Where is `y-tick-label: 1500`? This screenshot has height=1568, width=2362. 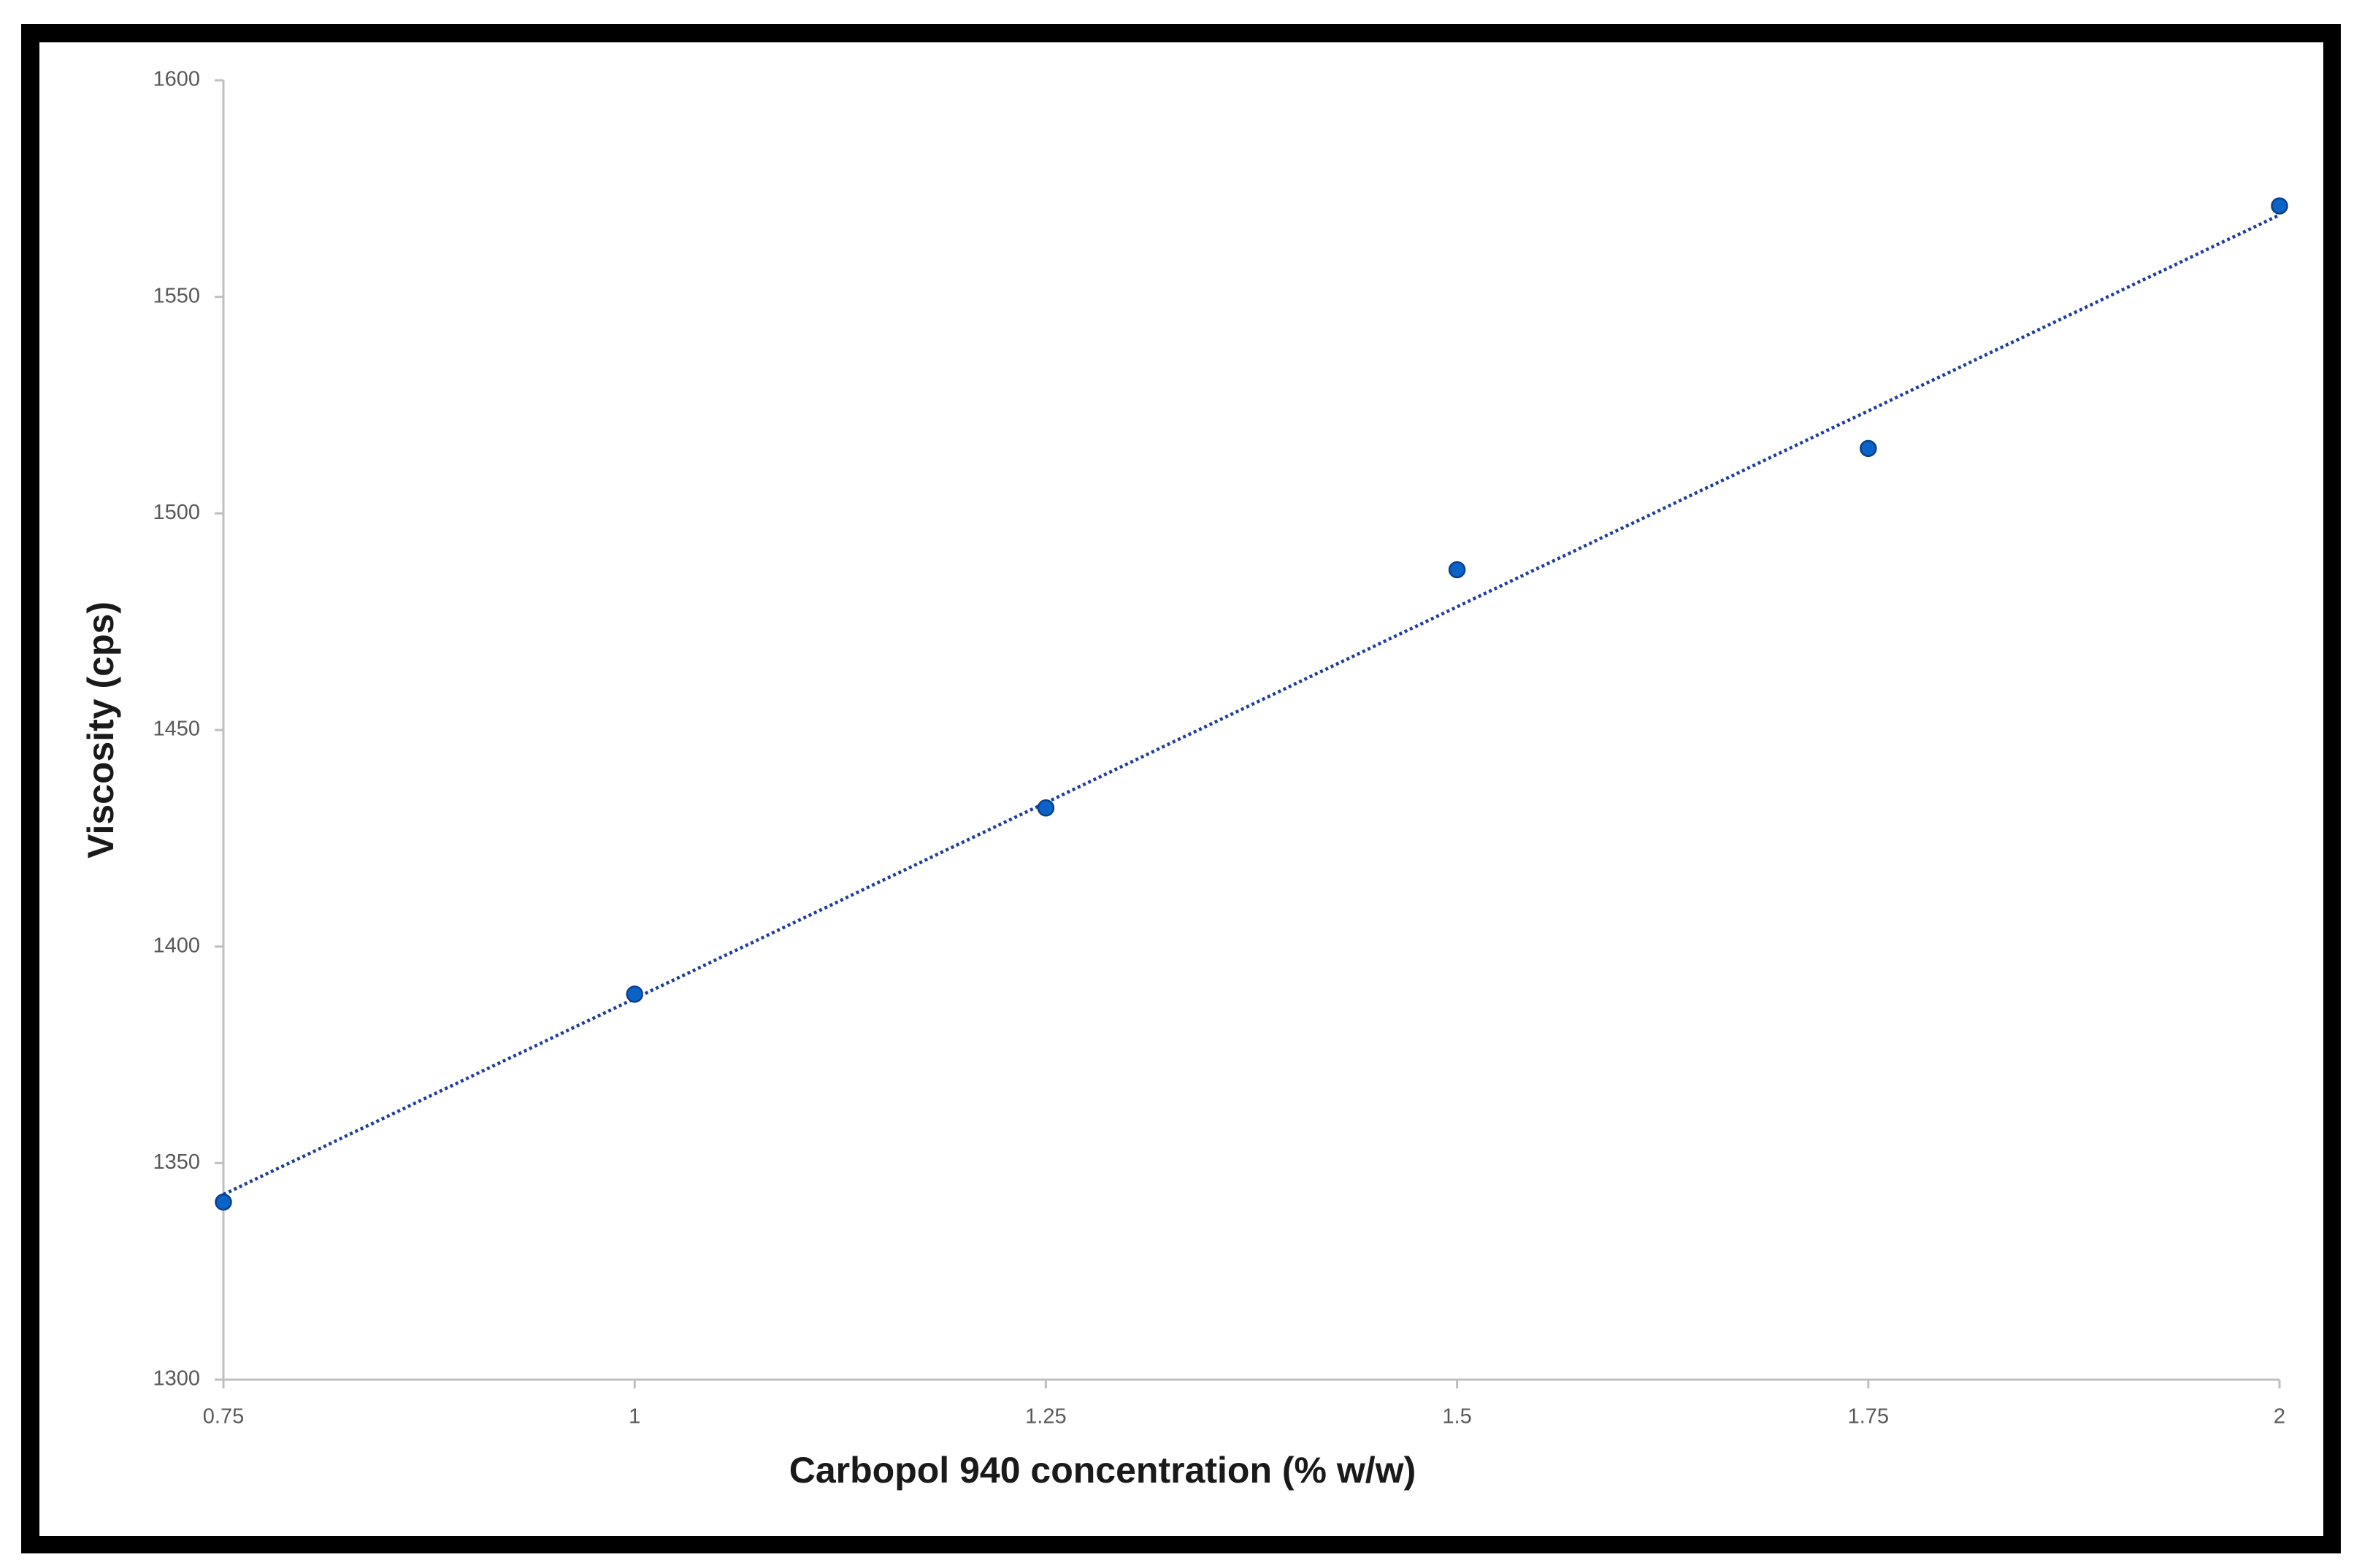
y-tick-label: 1500 is located at coordinates (177, 512).